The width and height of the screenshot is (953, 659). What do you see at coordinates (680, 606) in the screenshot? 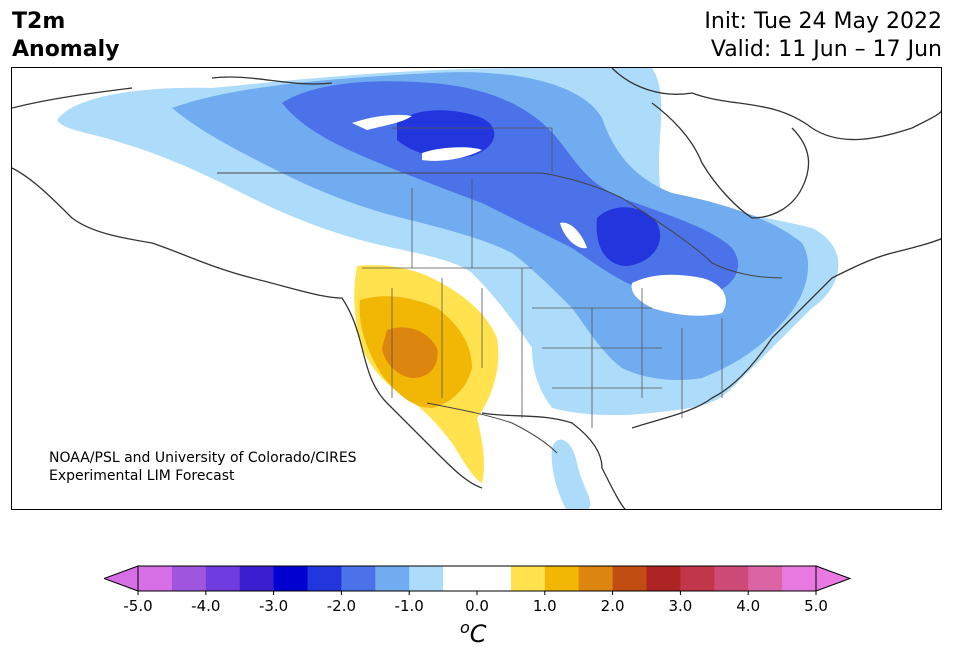
I see `colorbar-tick-label: 3.0` at bounding box center [680, 606].